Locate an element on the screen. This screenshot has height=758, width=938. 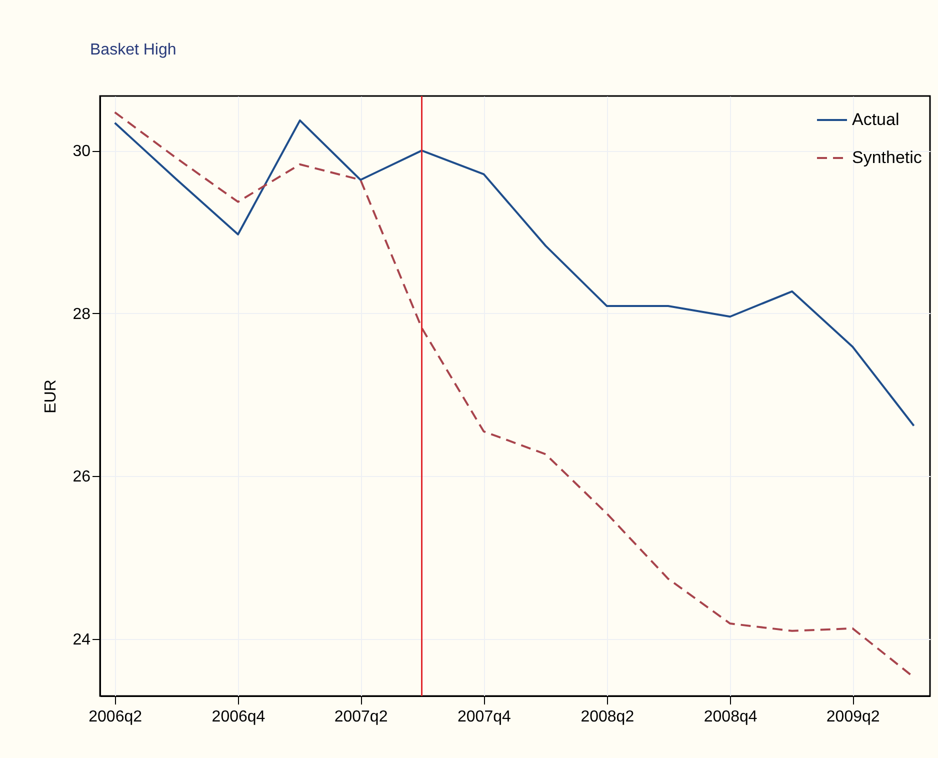
x-tick-label: 2007q2 is located at coordinates (361, 717).